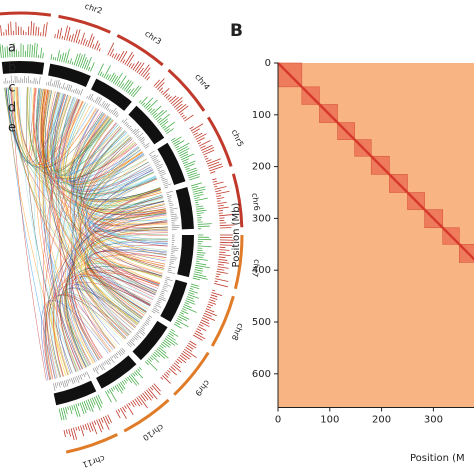  I want to click on track-label: c, so click(11, 88).